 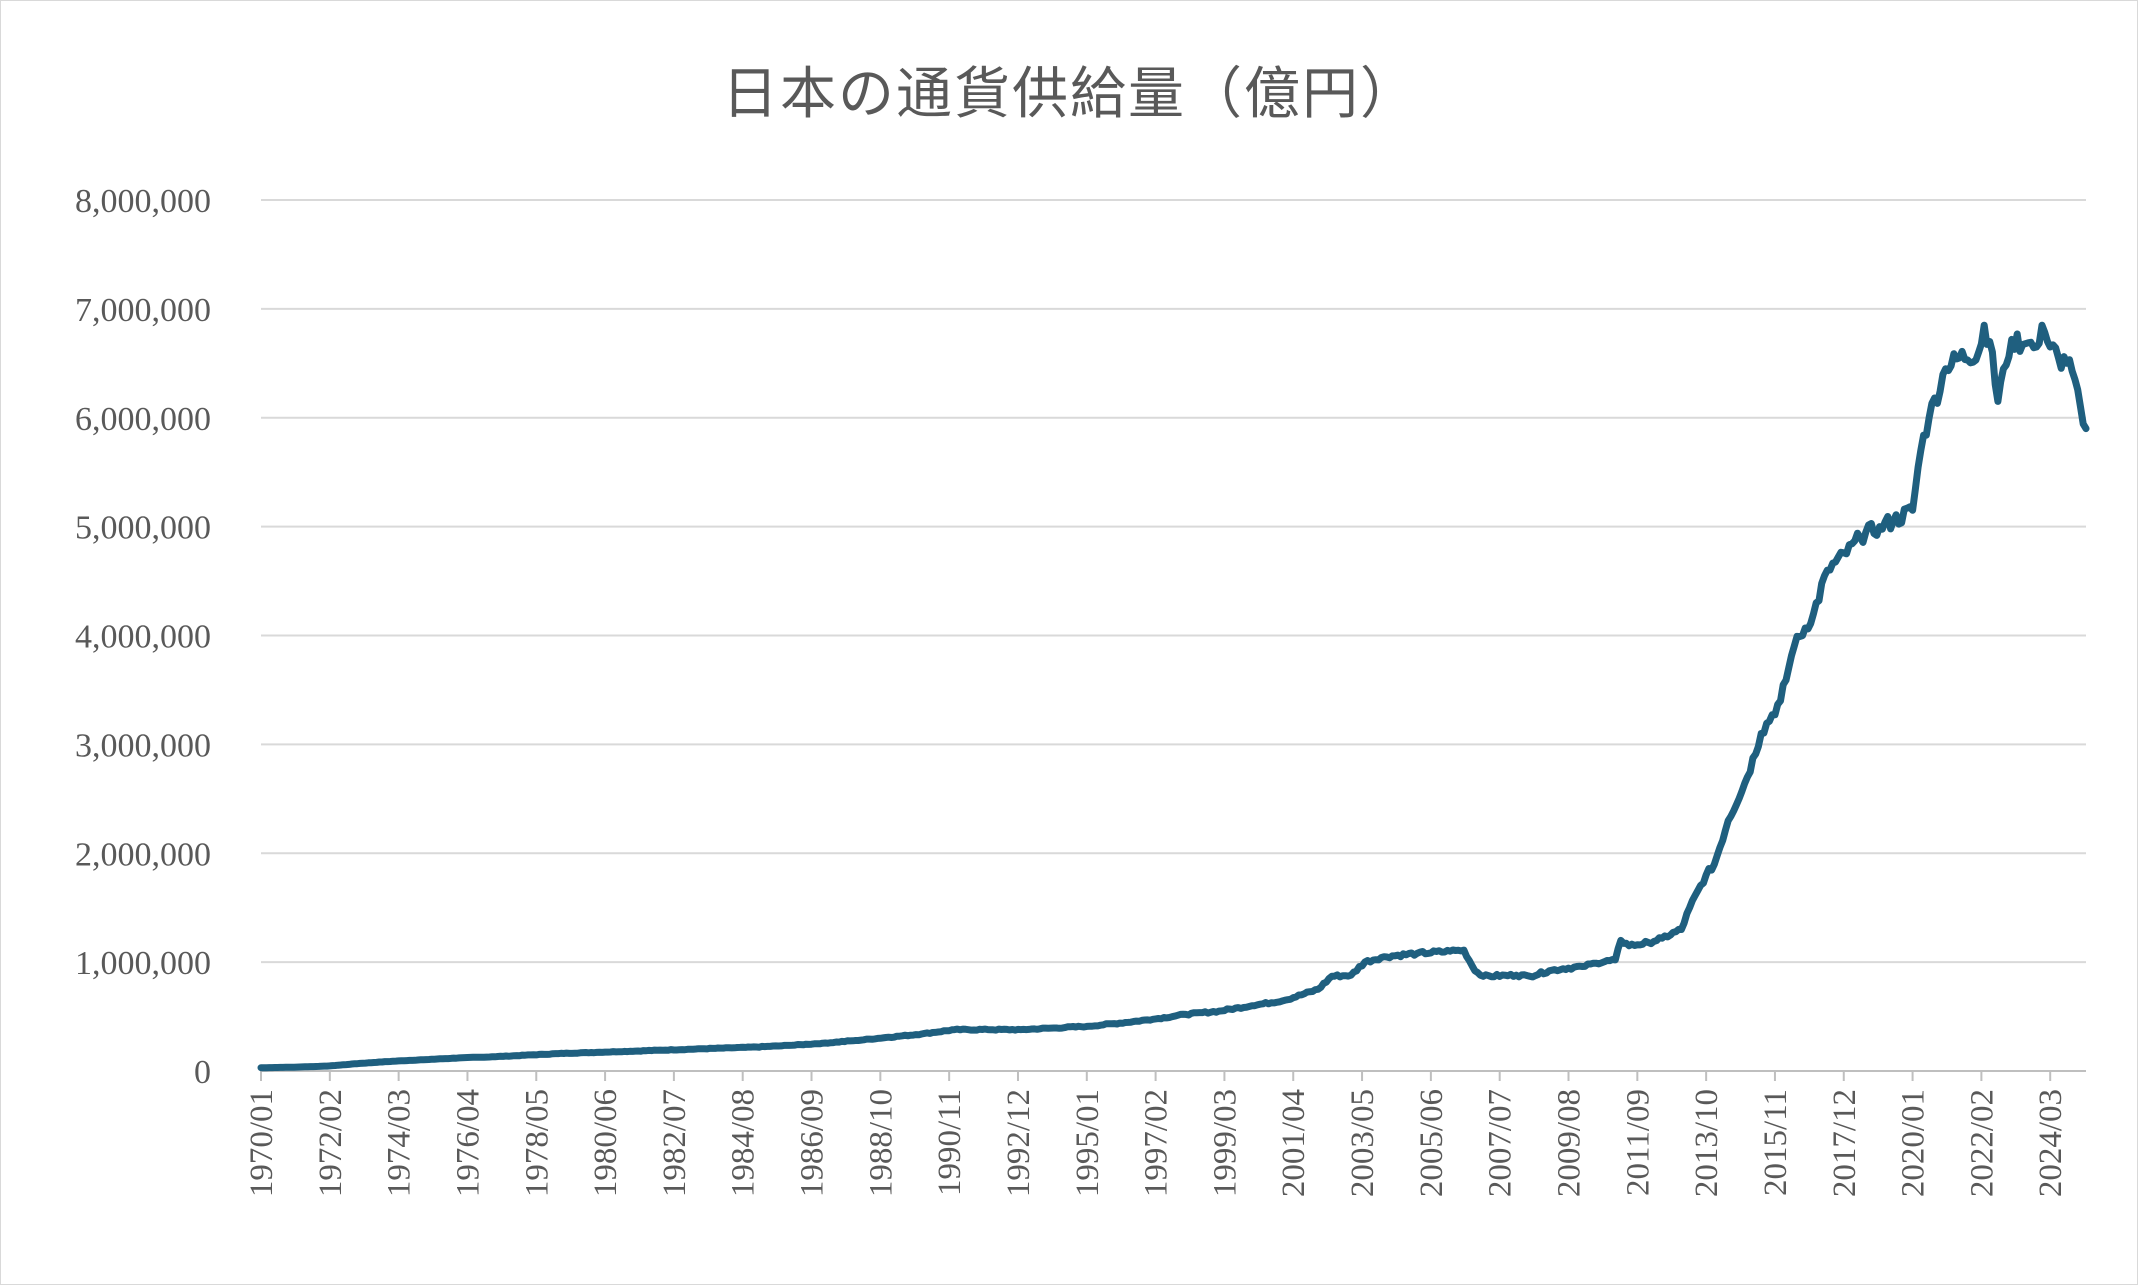 I want to click on y-tick-label: 1,000,000, so click(x=143, y=963).